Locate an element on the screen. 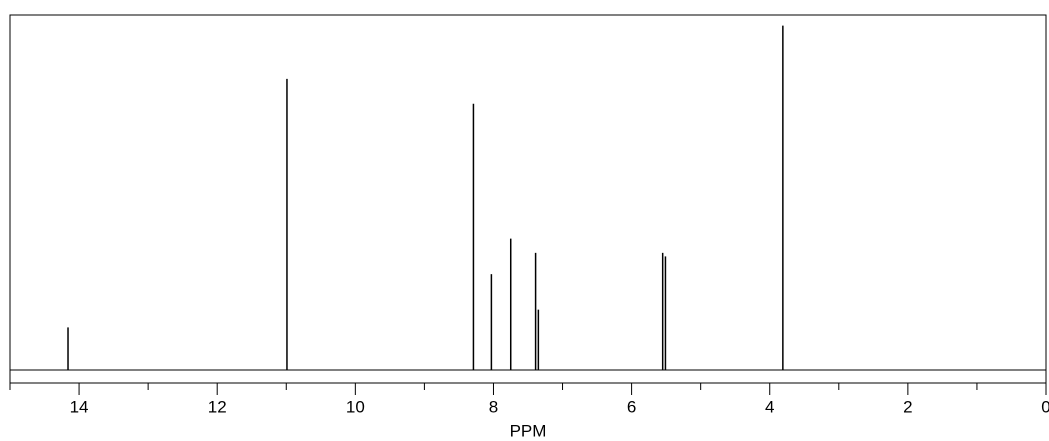  x-tick-label: 14 is located at coordinates (79, 406).